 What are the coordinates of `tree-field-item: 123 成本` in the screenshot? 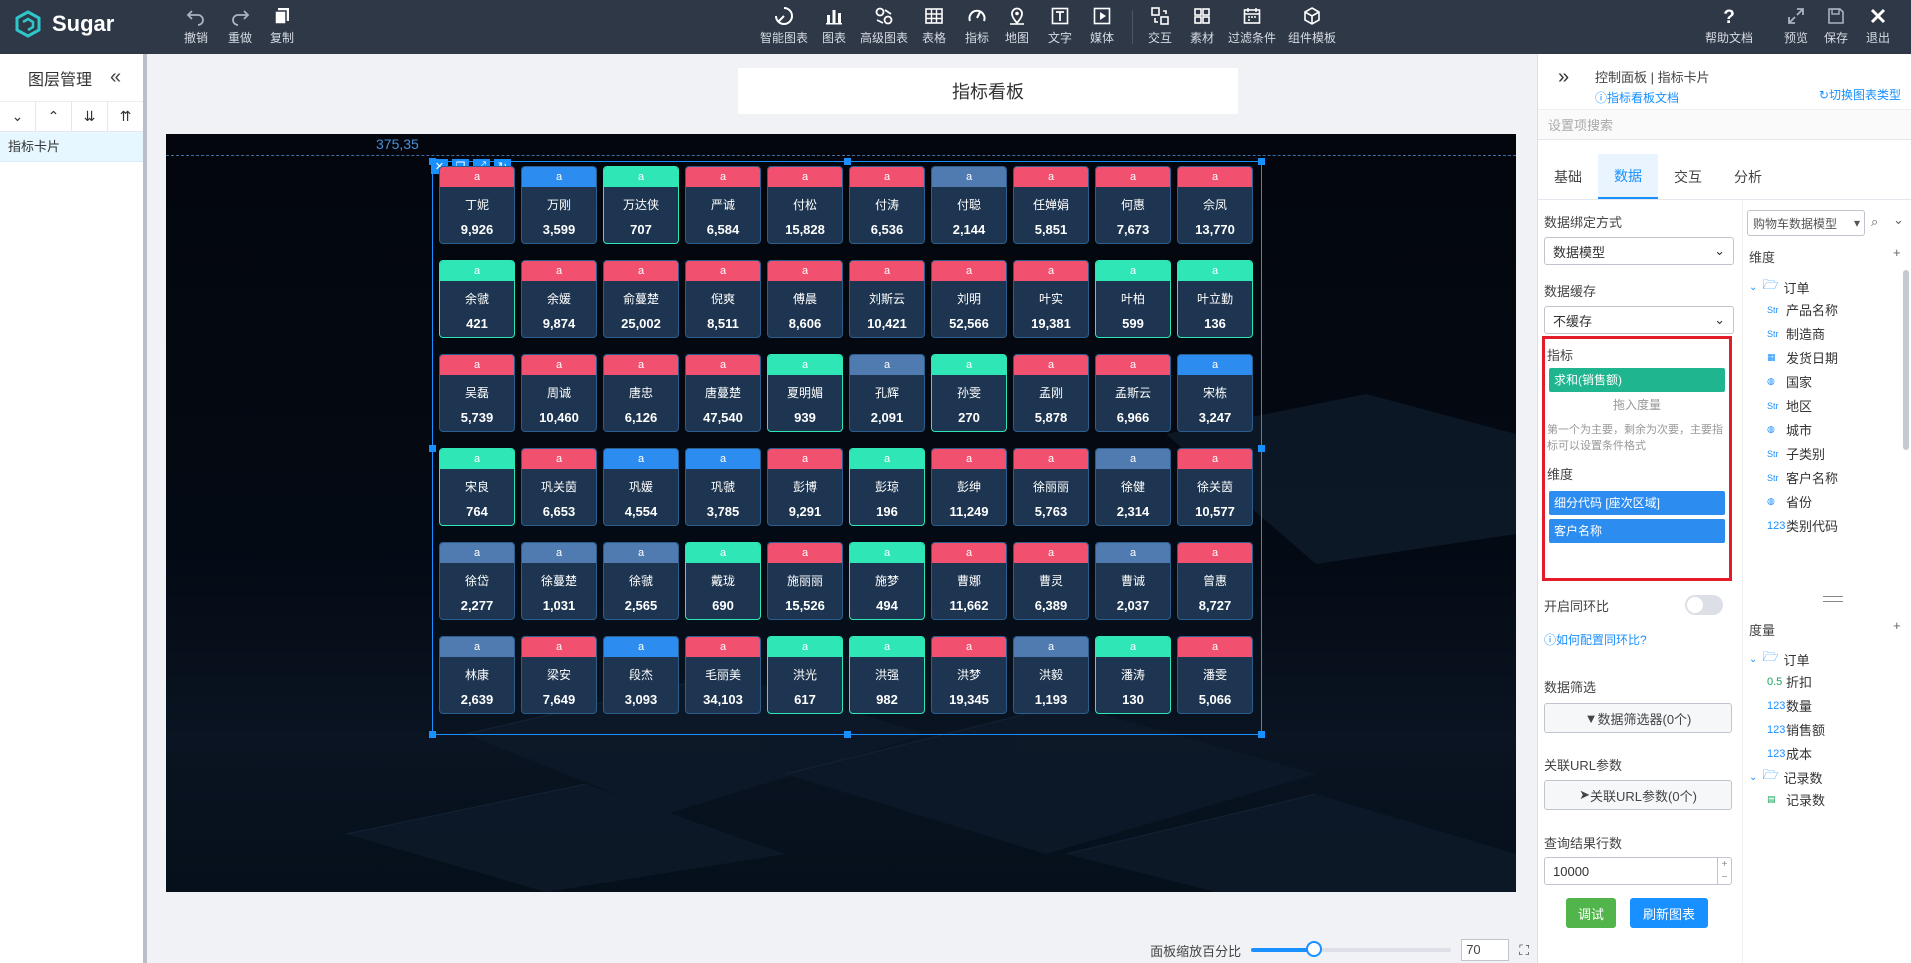 It's located at (1790, 754).